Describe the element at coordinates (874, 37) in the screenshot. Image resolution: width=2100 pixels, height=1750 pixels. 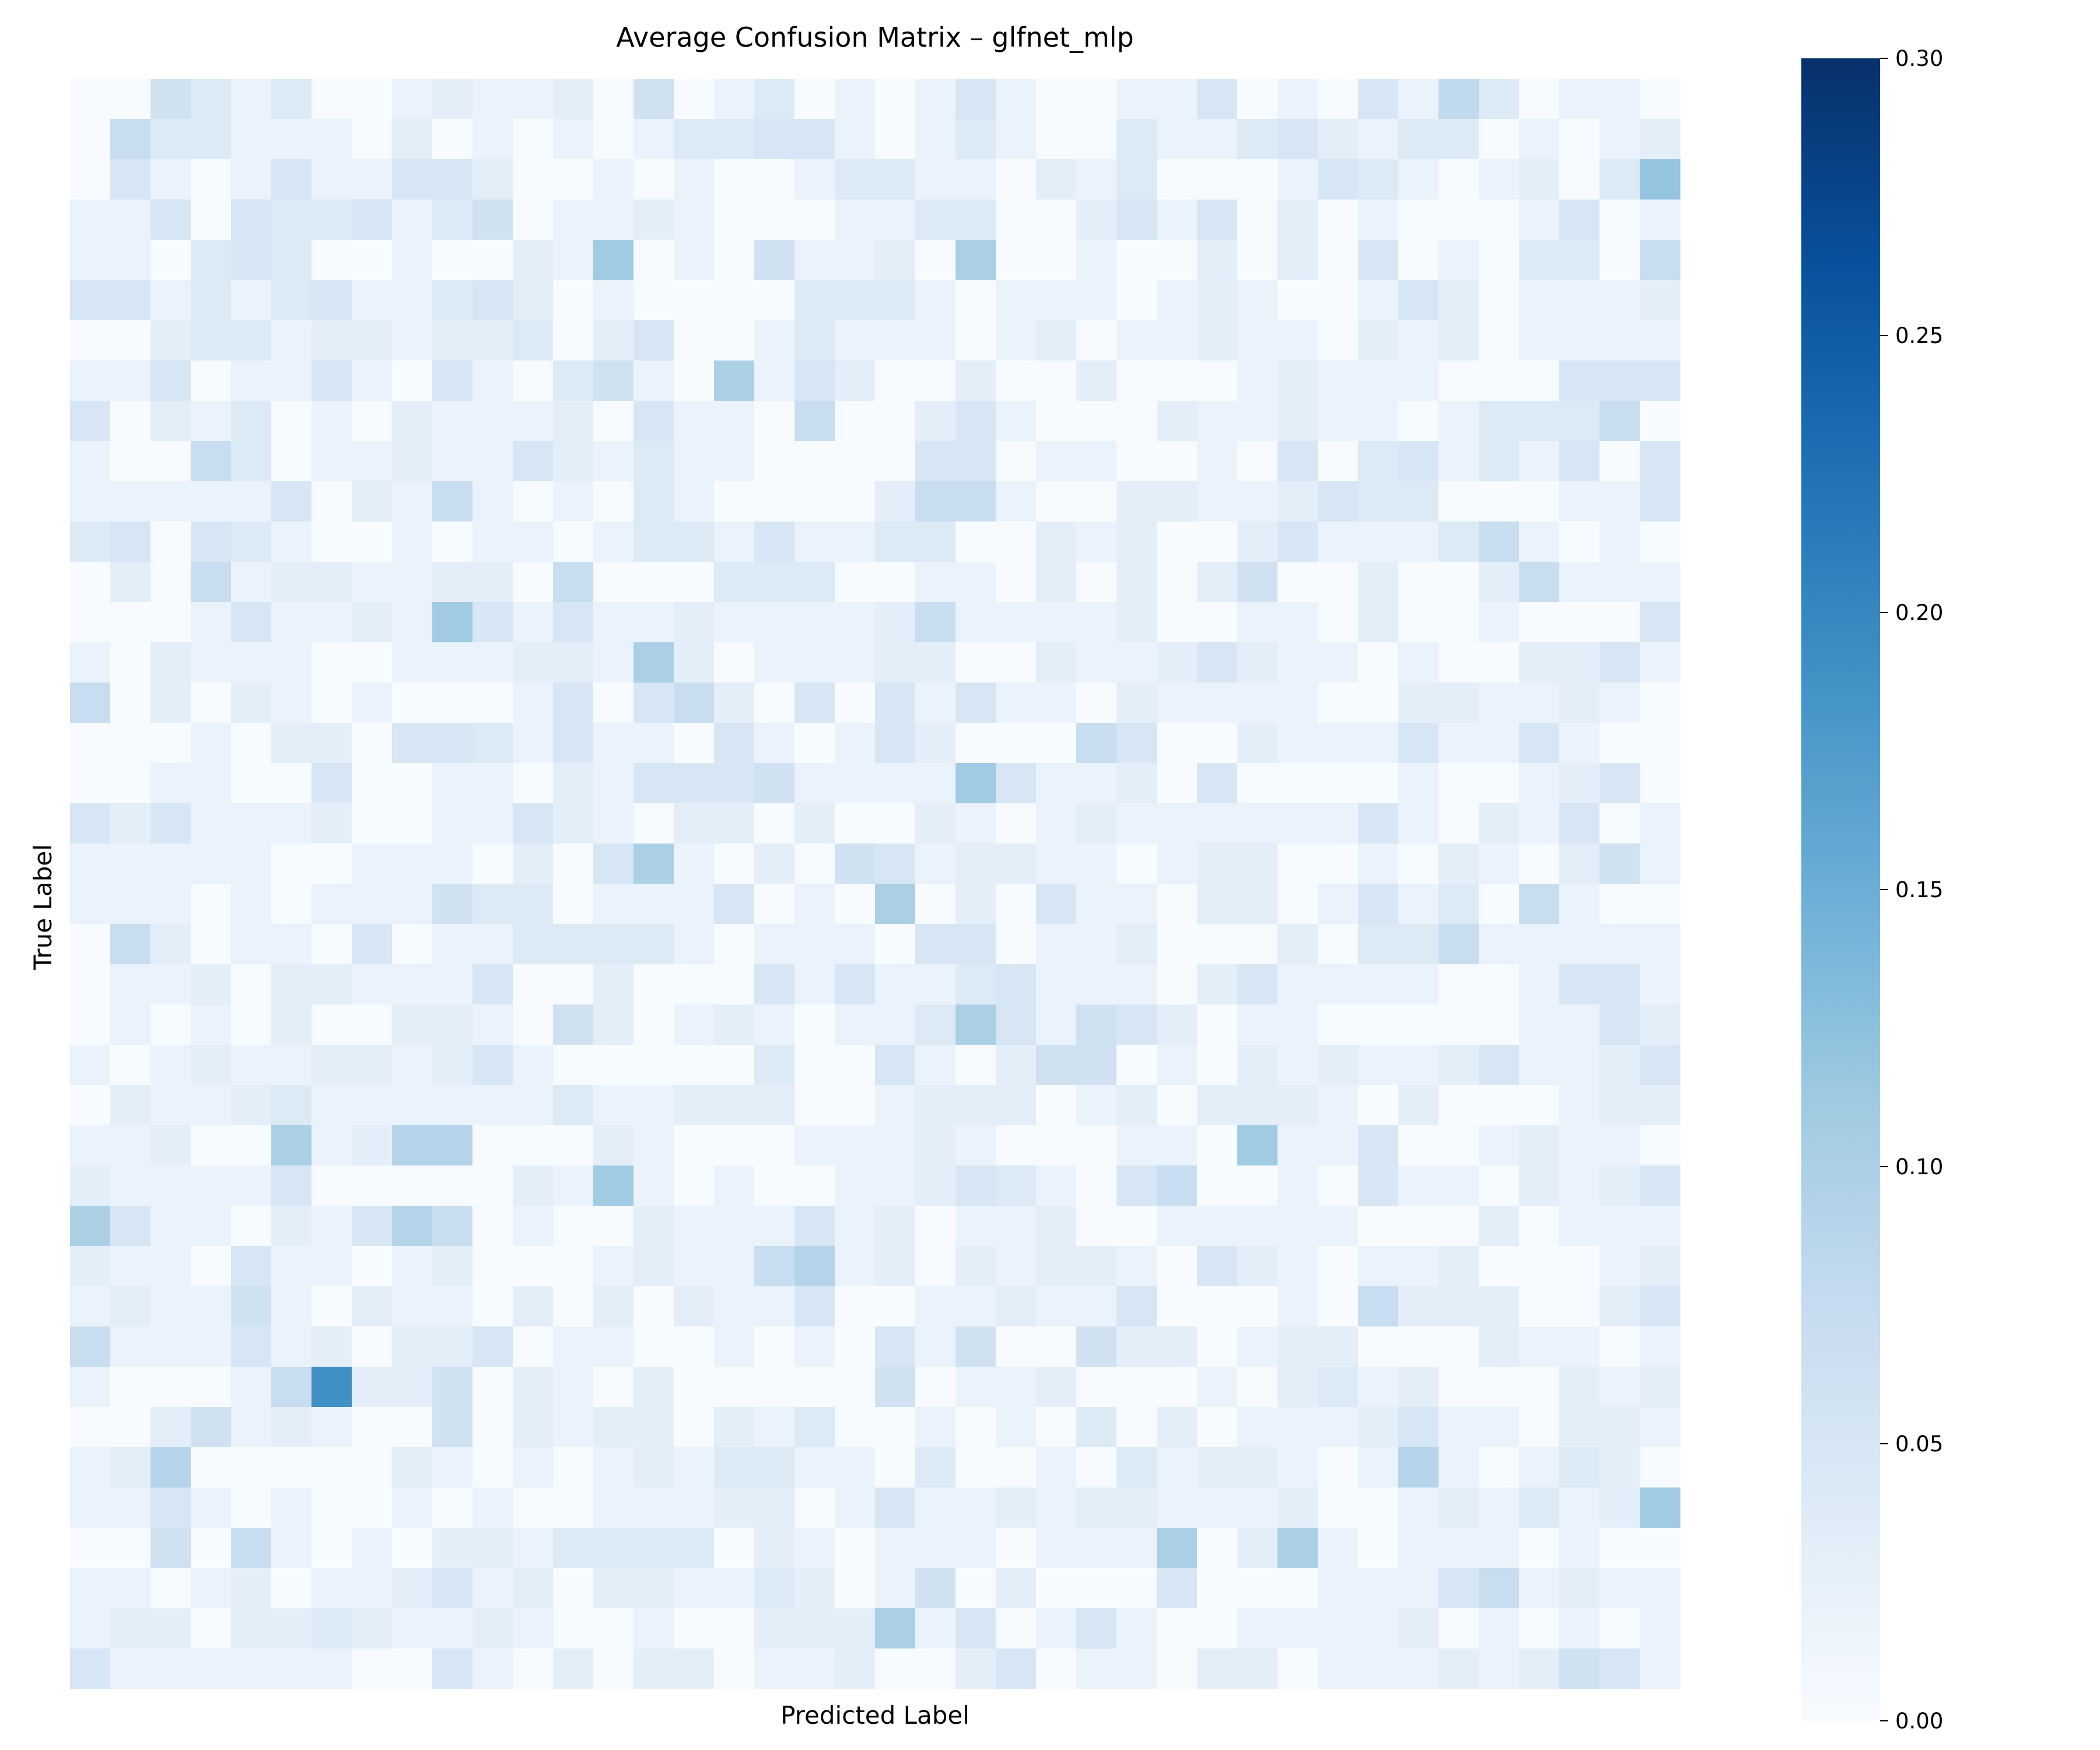
I see `chart-title: Average Confusion Matrix – glfnet_mlp` at that location.